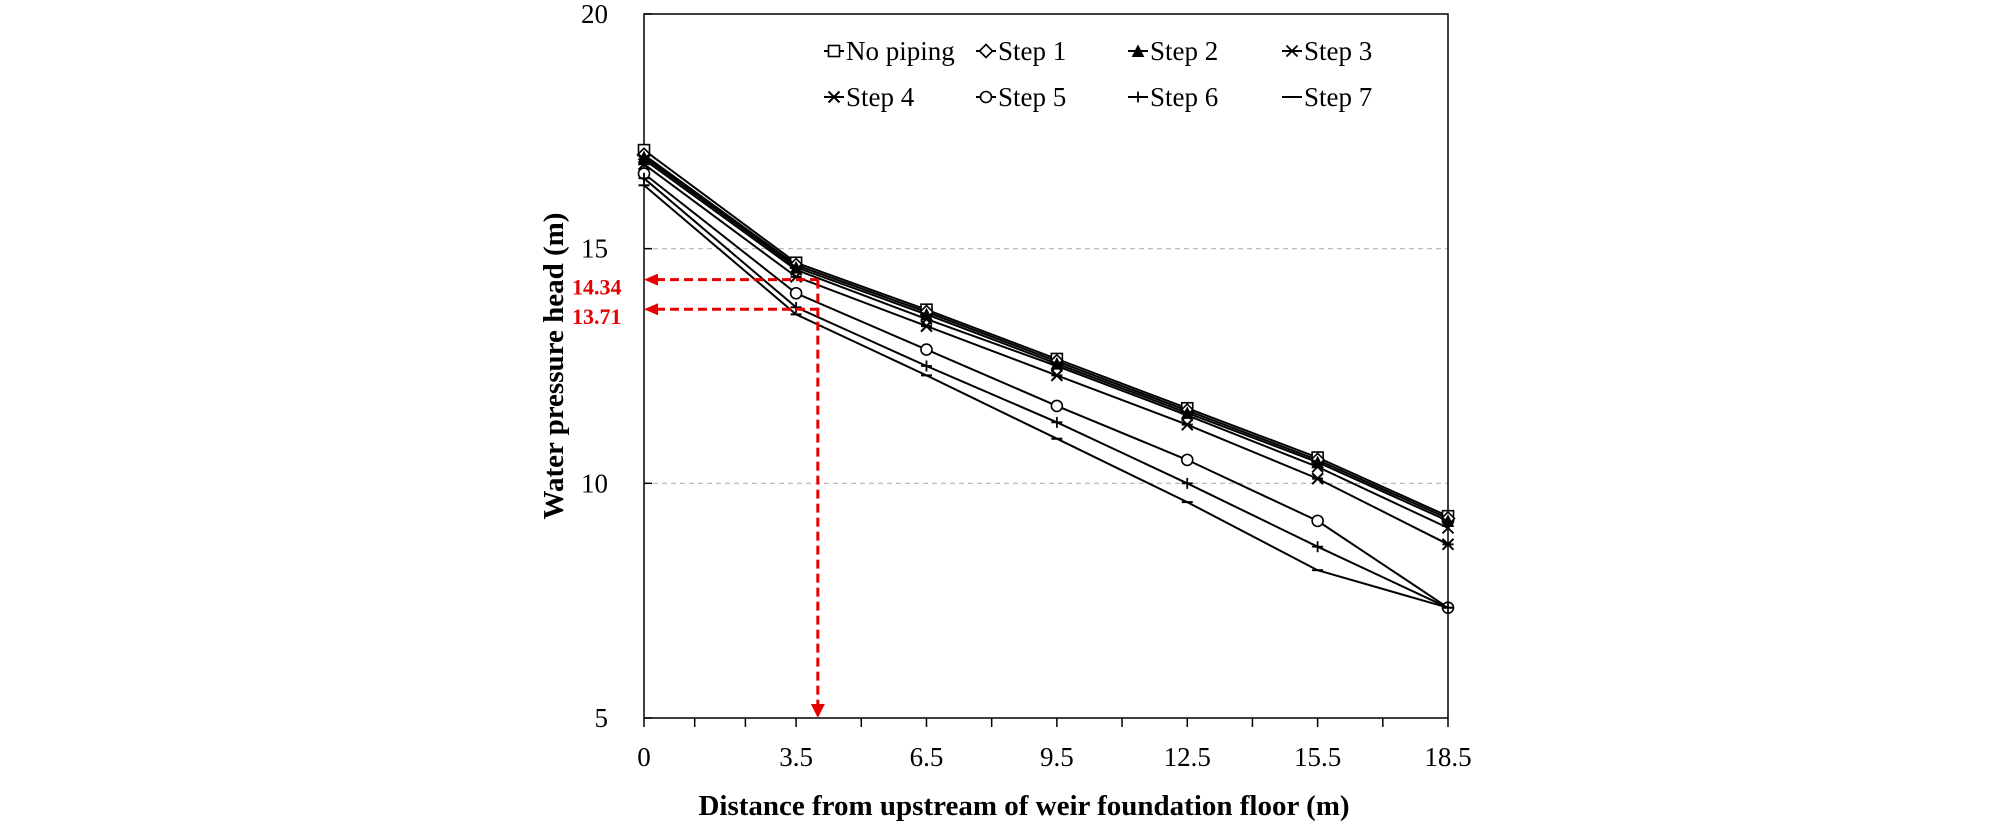 The height and width of the screenshot is (826, 2008). I want to click on y-axis-title: Water pressure head (m), so click(554, 366).